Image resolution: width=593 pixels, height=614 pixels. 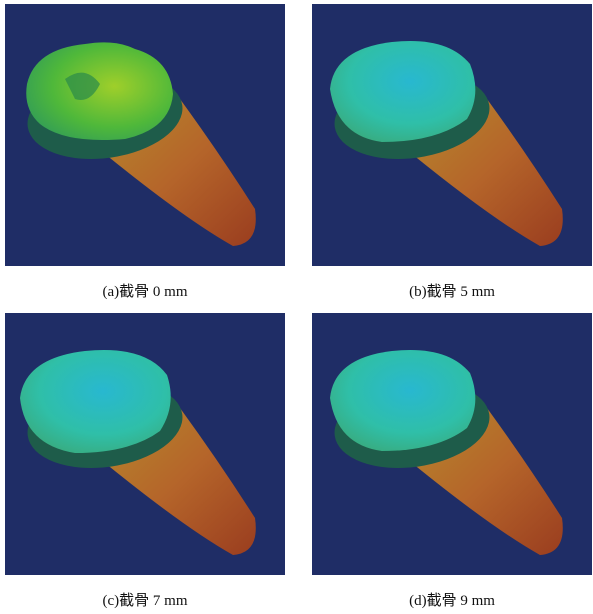 What do you see at coordinates (145, 601) in the screenshot?
I see `caption: (c)截骨 7 mm` at bounding box center [145, 601].